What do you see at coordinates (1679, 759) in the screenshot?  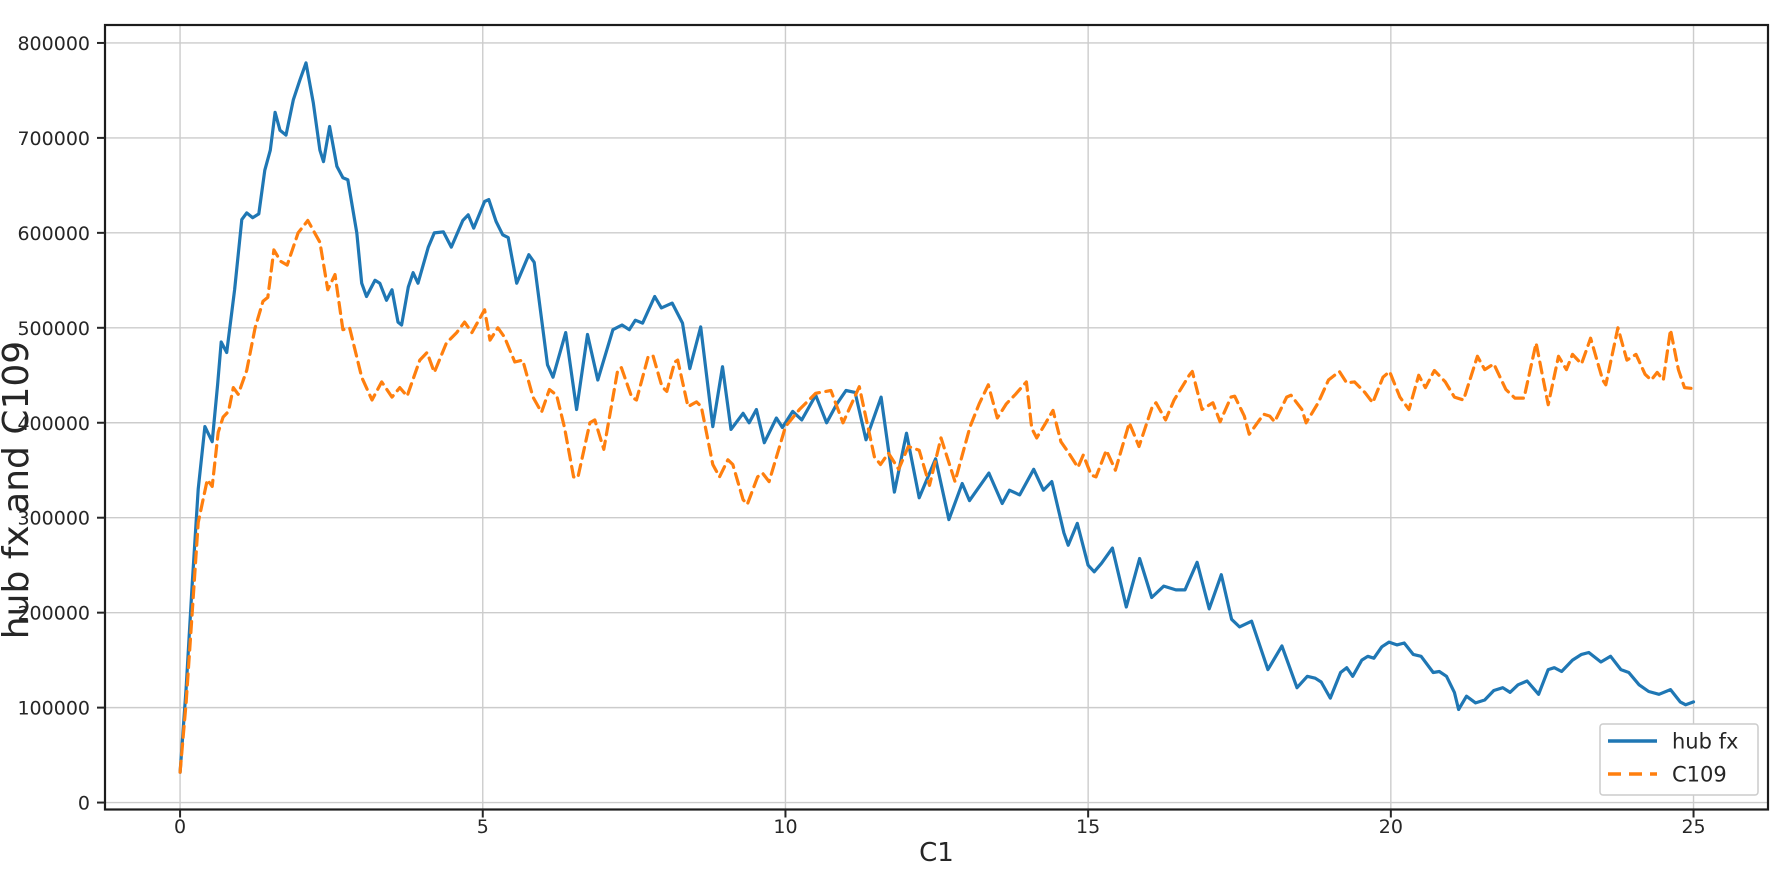 I see `legend: hub fx C109` at bounding box center [1679, 759].